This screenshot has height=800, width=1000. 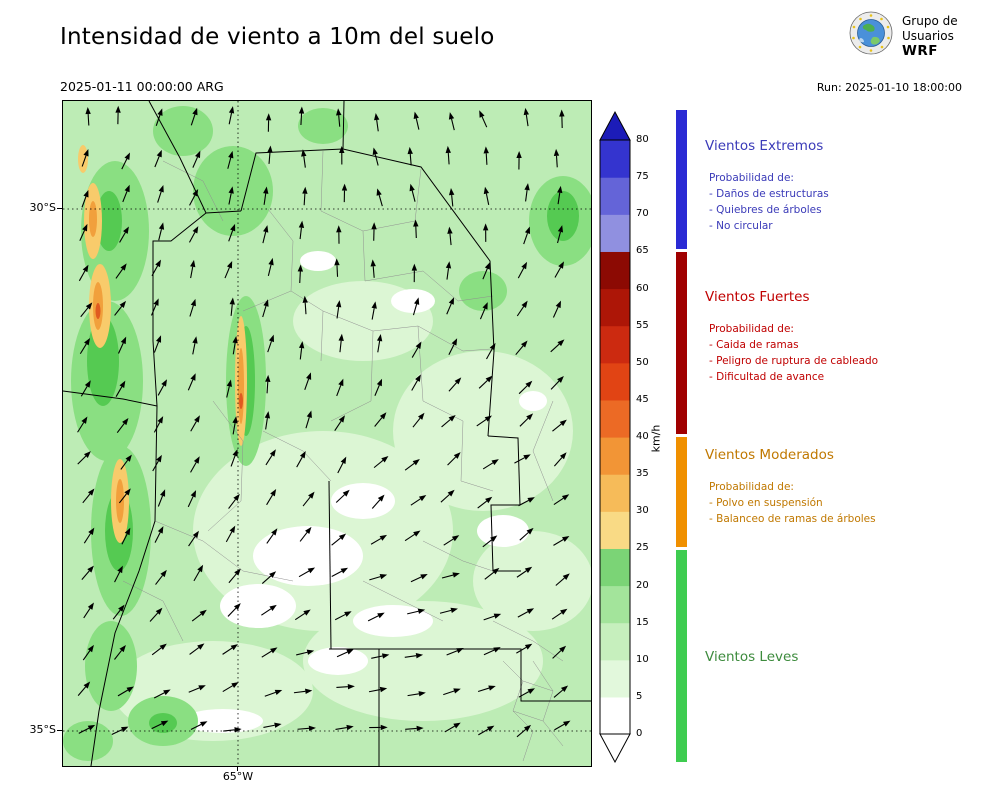 I want to click on colorbar-tick-label: 50, so click(x=642, y=362).